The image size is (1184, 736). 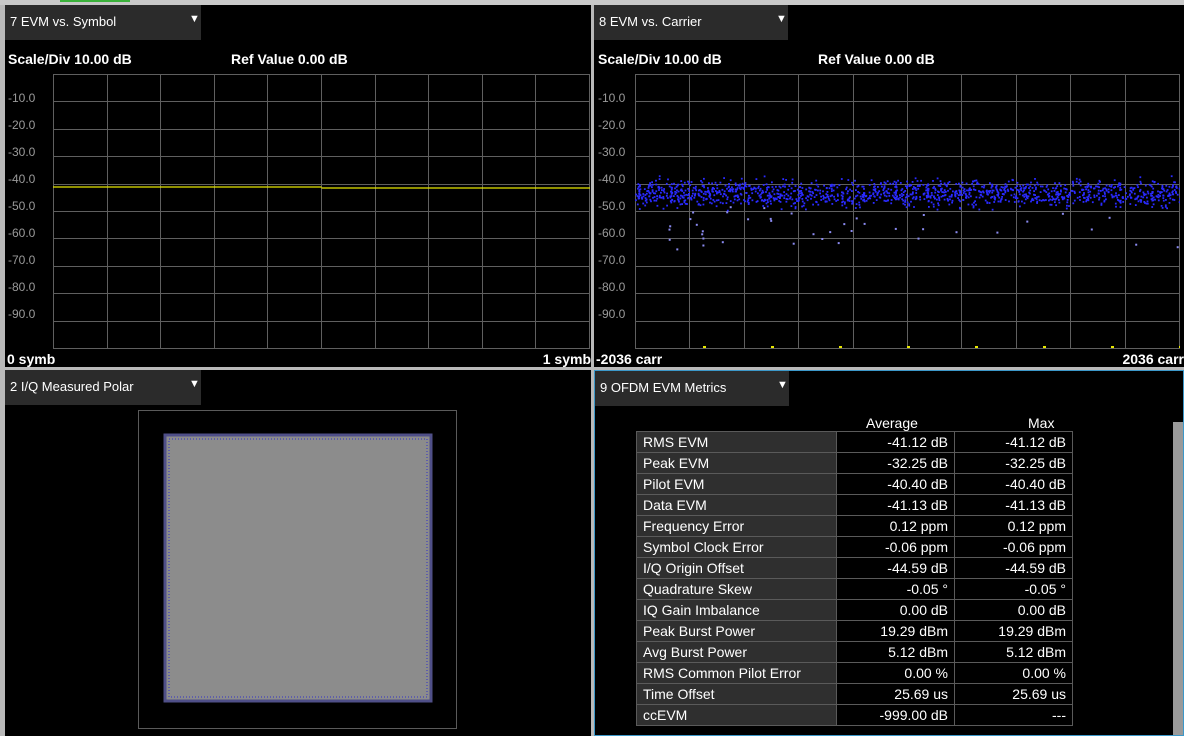 I want to click on pane-title-tab: 7 EVM vs. Symbol ▼, so click(x=103, y=22).